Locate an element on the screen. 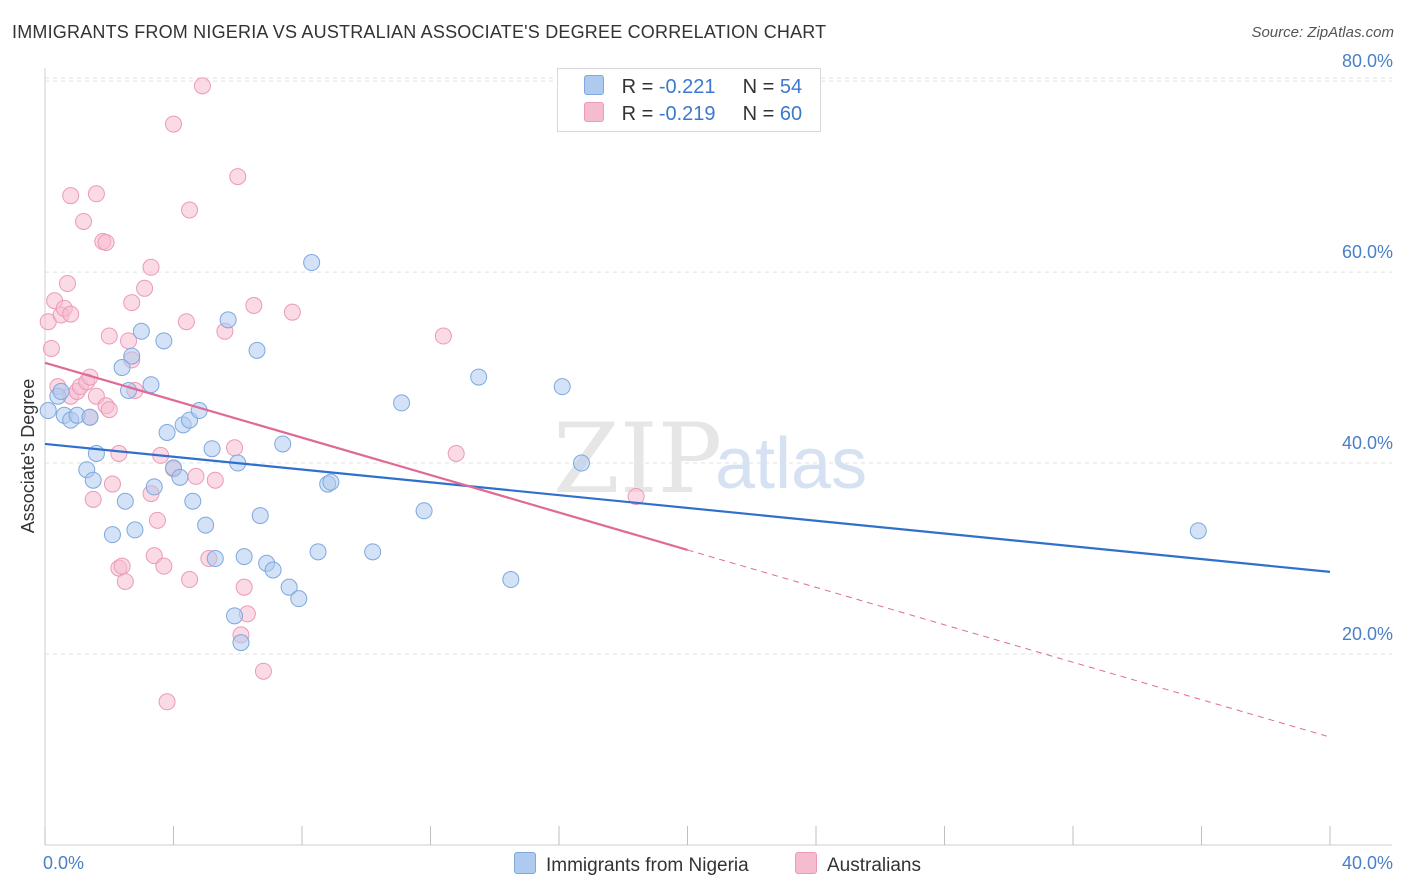 This screenshot has height=892, width=1406. legend-r-value: -0.221 is located at coordinates (687, 87).